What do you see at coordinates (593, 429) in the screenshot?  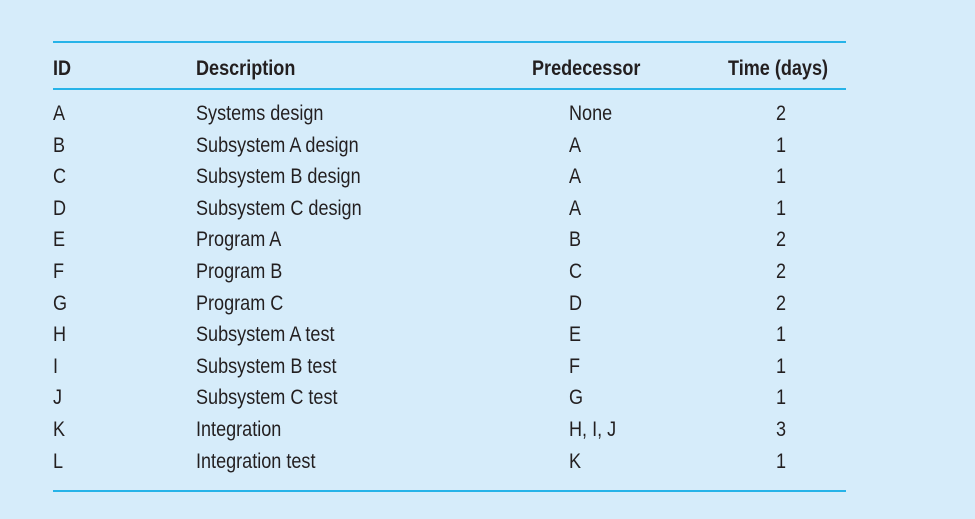 I see `cell-predecessor: H, I, J` at bounding box center [593, 429].